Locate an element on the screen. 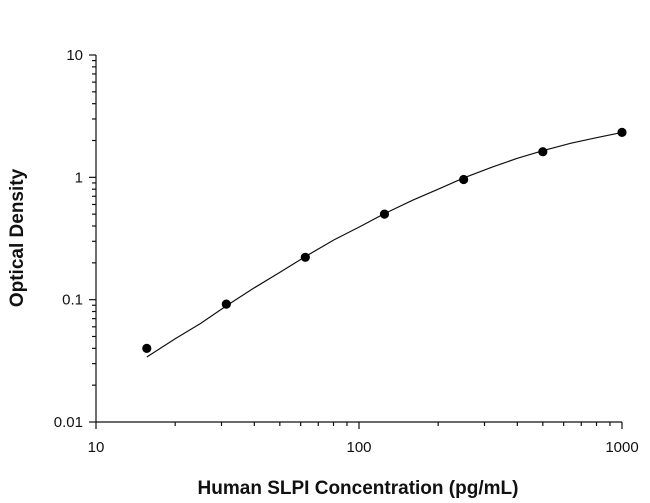  x-tick-label: 100 is located at coordinates (358, 447).